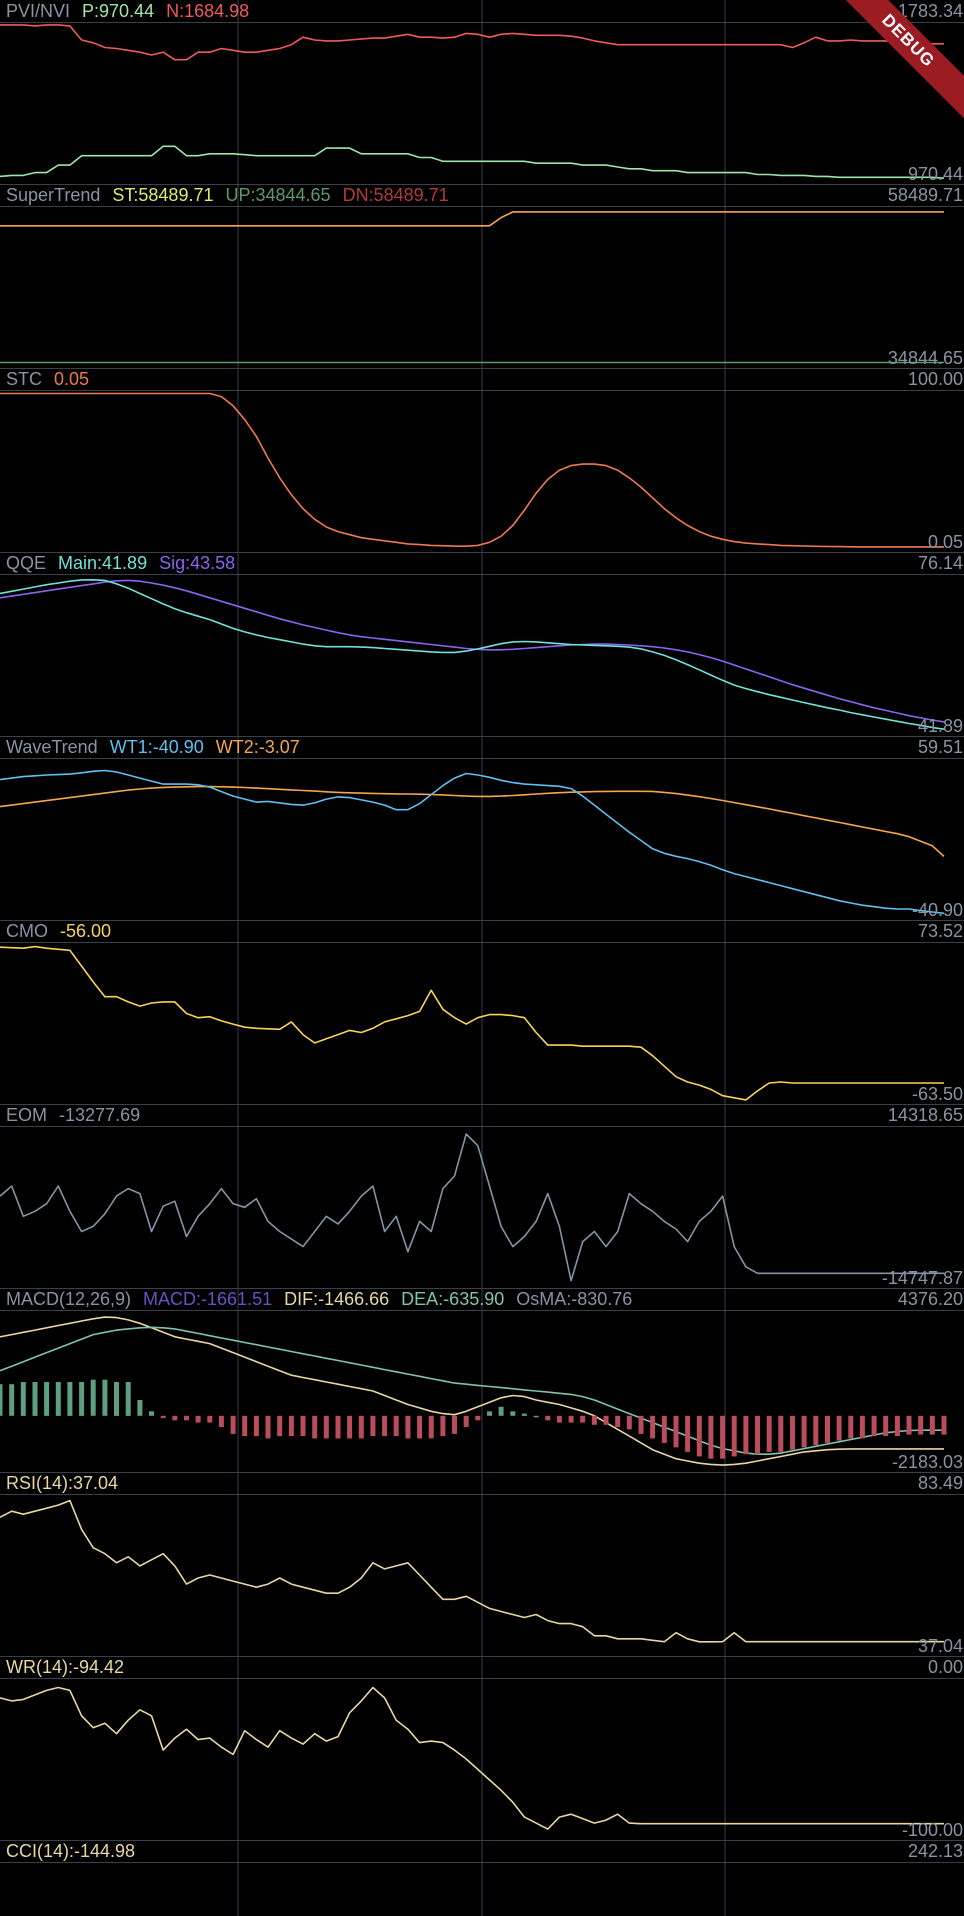 Image resolution: width=964 pixels, height=1916 pixels. I want to click on eom-header-0: EOM, so click(26, 1115).